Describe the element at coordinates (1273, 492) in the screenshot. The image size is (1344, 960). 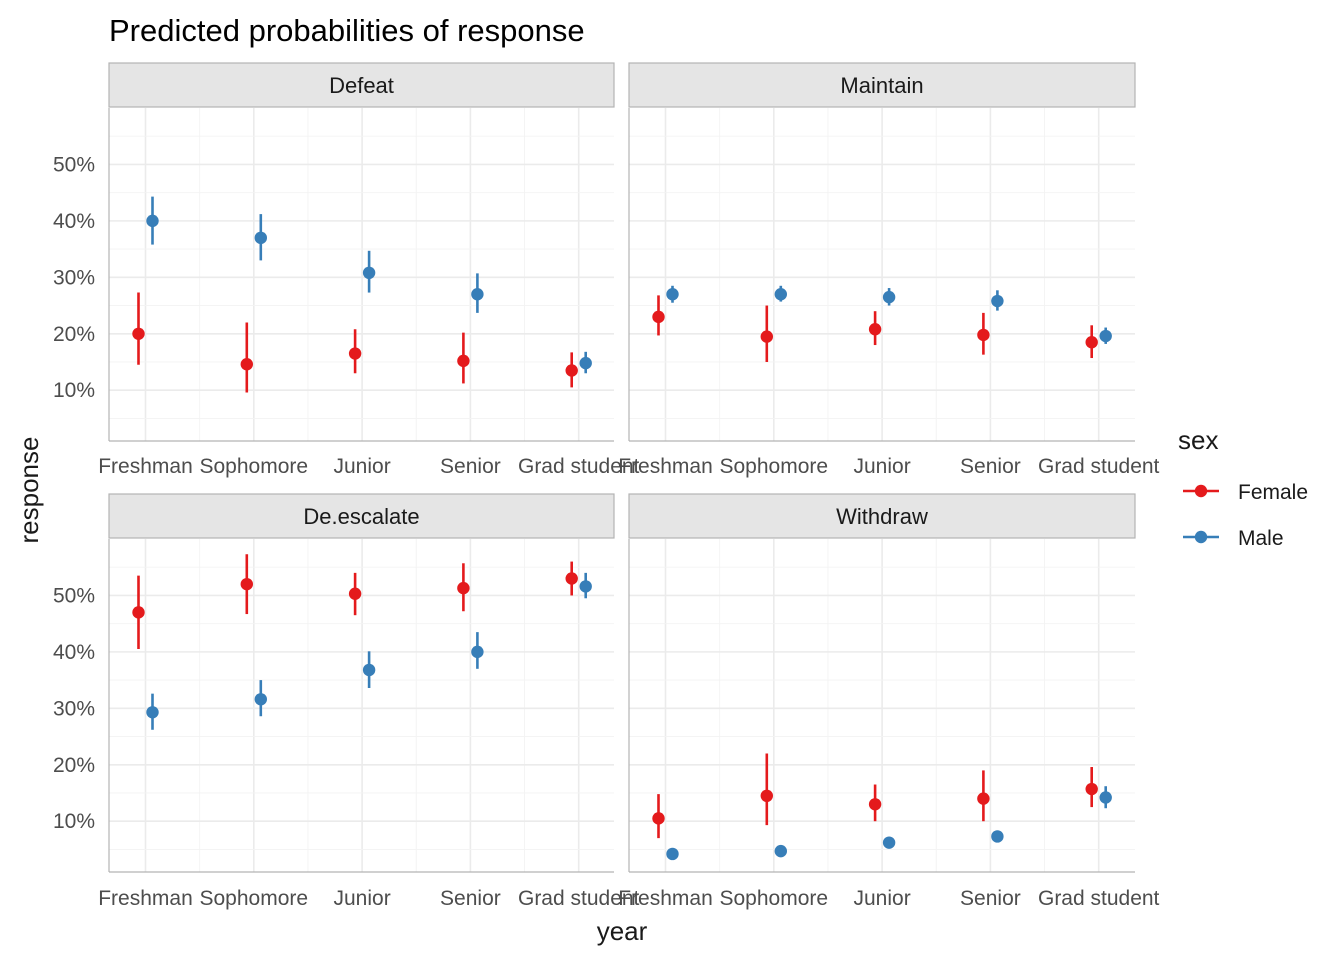
I see `legend-label: Female` at that location.